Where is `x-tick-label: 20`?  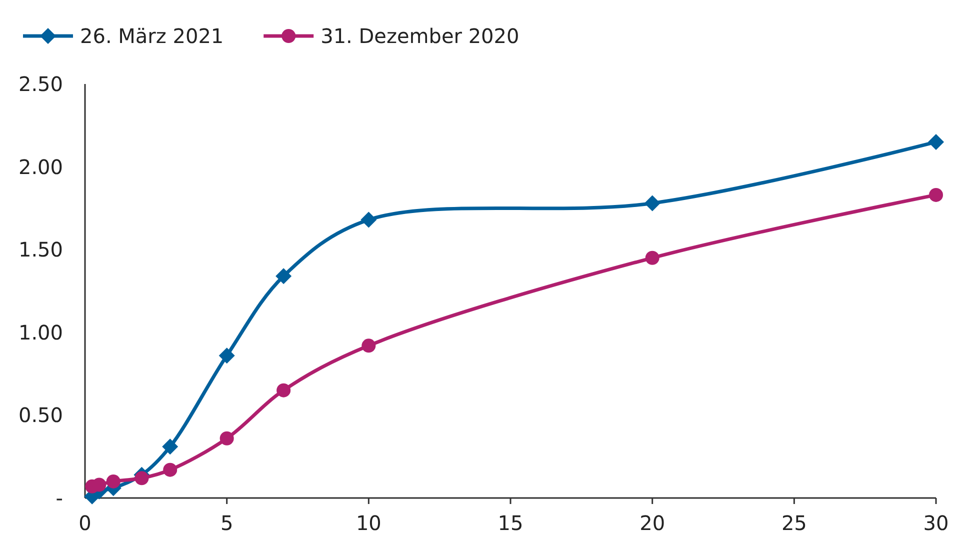
x-tick-label: 20 is located at coordinates (653, 523).